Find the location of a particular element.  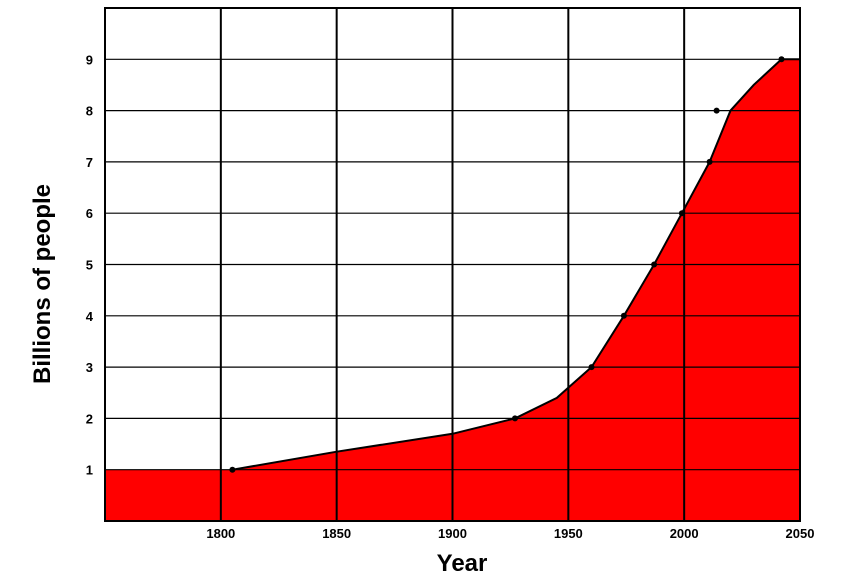

y-tick-label: 9 is located at coordinates (89, 59).